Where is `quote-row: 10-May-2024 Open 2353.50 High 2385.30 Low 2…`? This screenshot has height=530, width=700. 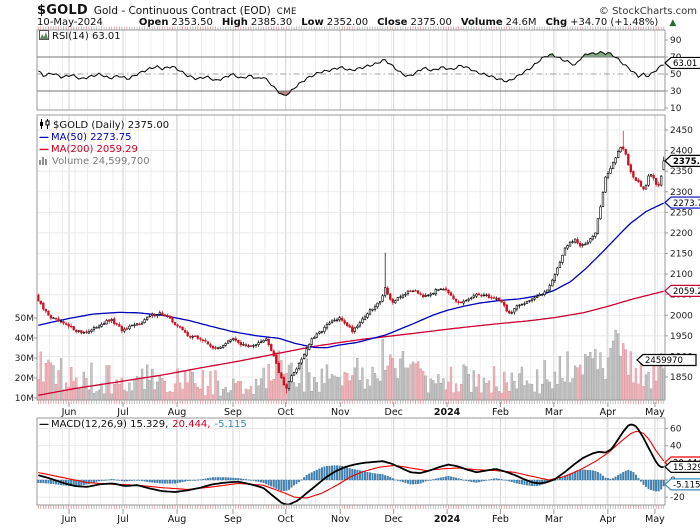
quote-row: 10-May-2024 Open 2353.50 High 2385.30 Low 2… is located at coordinates (357, 22).